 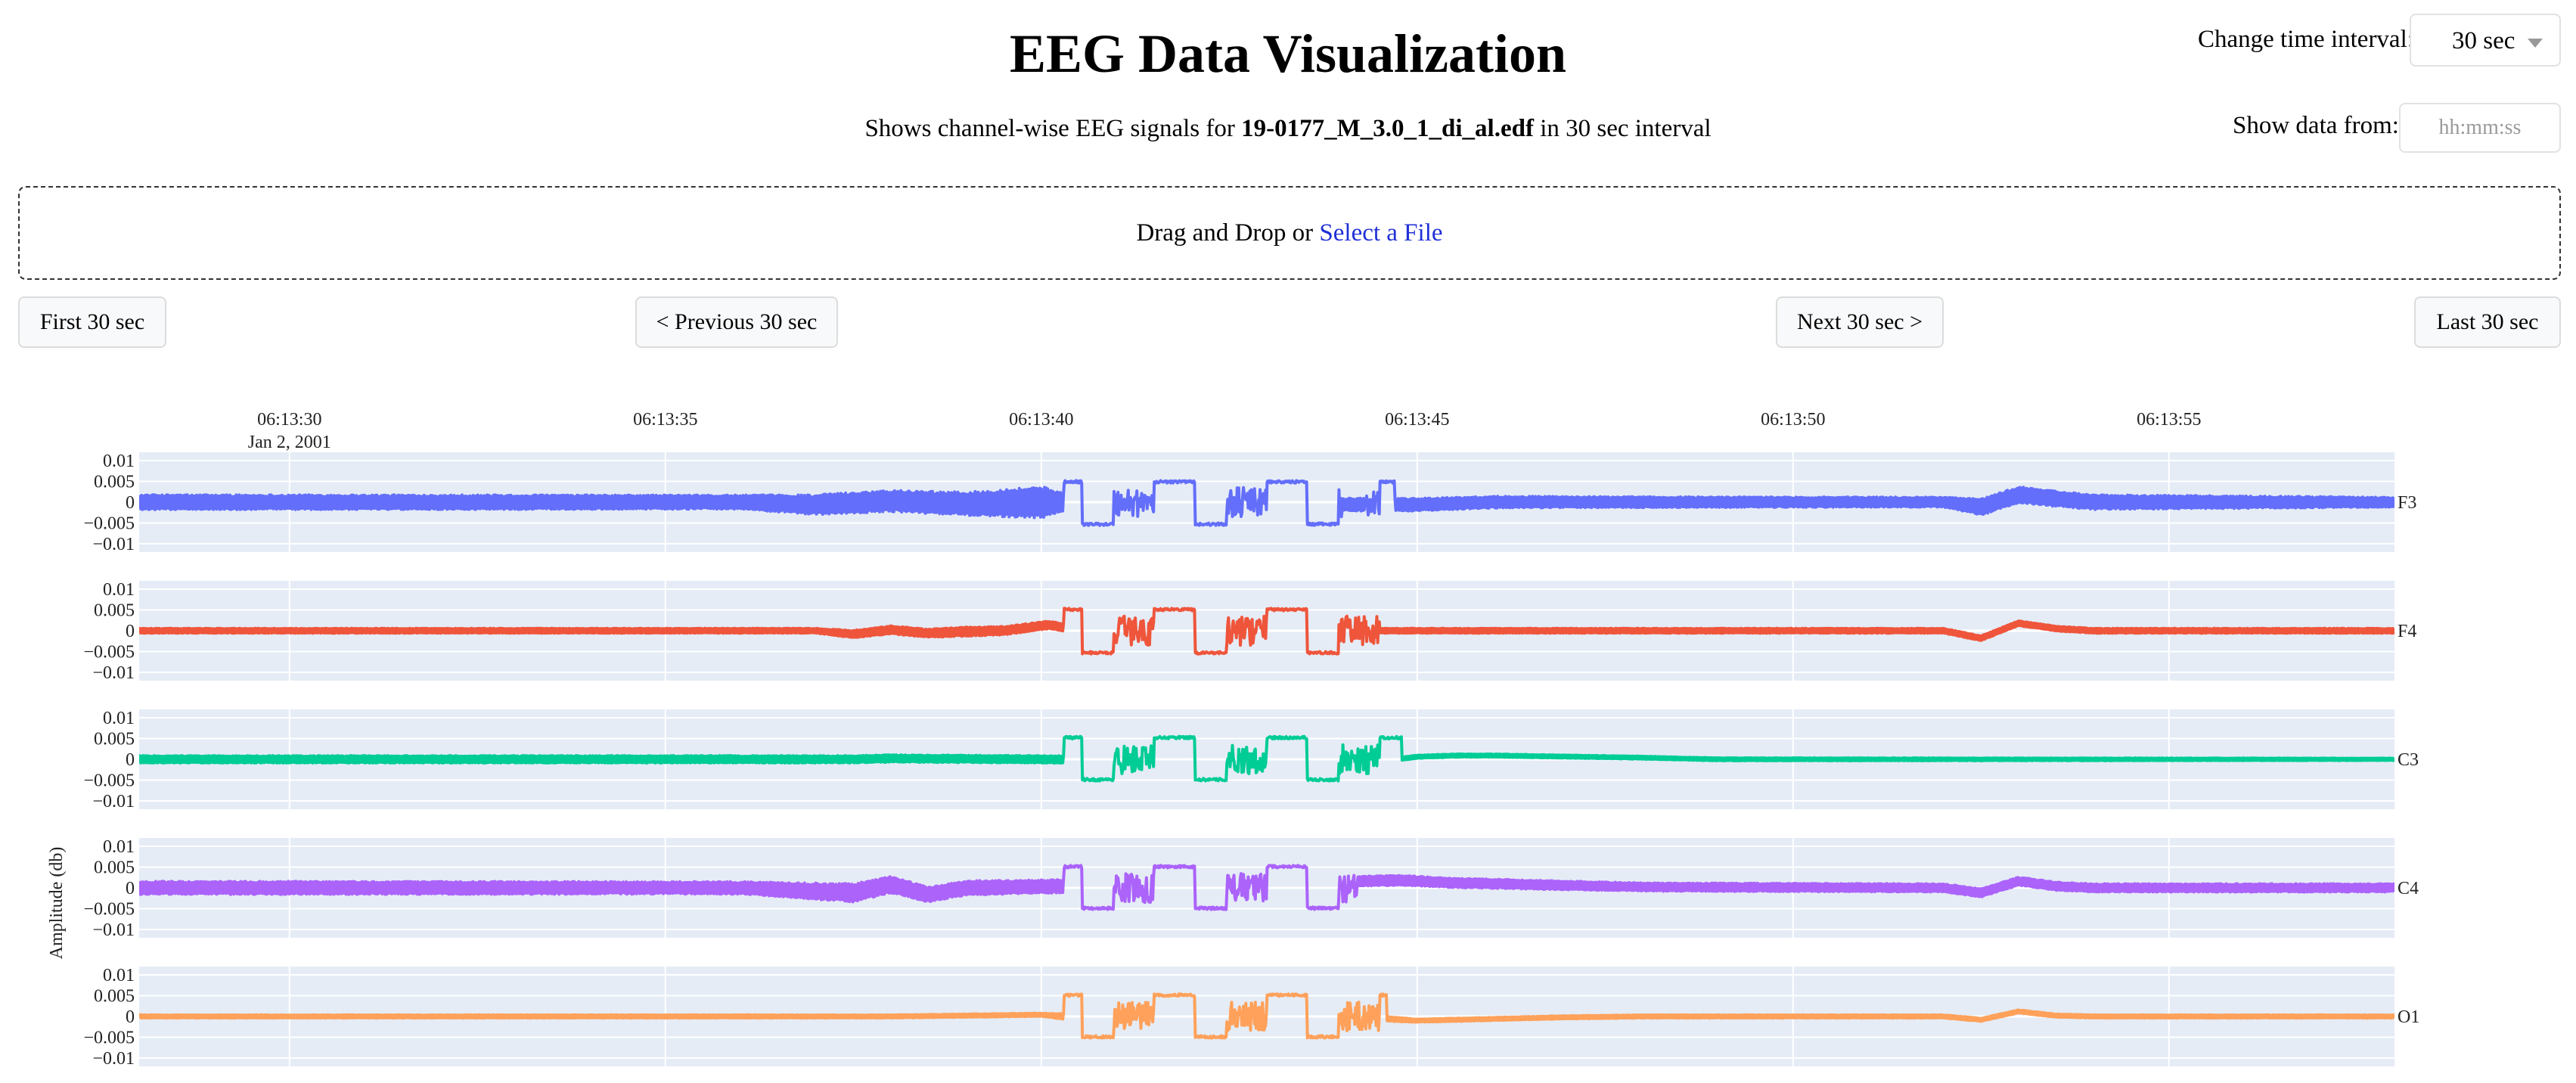 I want to click on time-input, so click(x=2480, y=128).